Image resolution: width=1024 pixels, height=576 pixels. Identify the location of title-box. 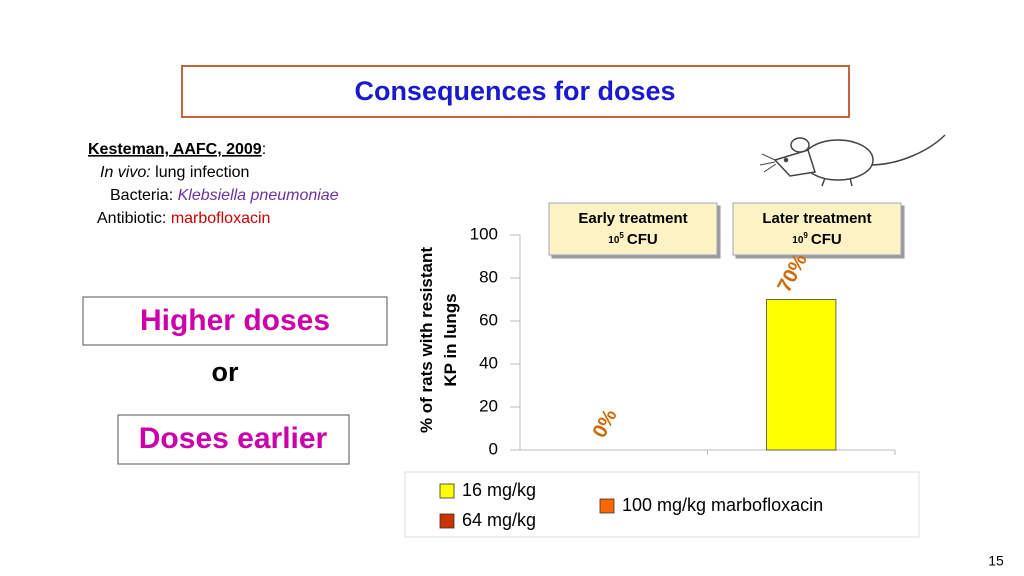
(515, 91).